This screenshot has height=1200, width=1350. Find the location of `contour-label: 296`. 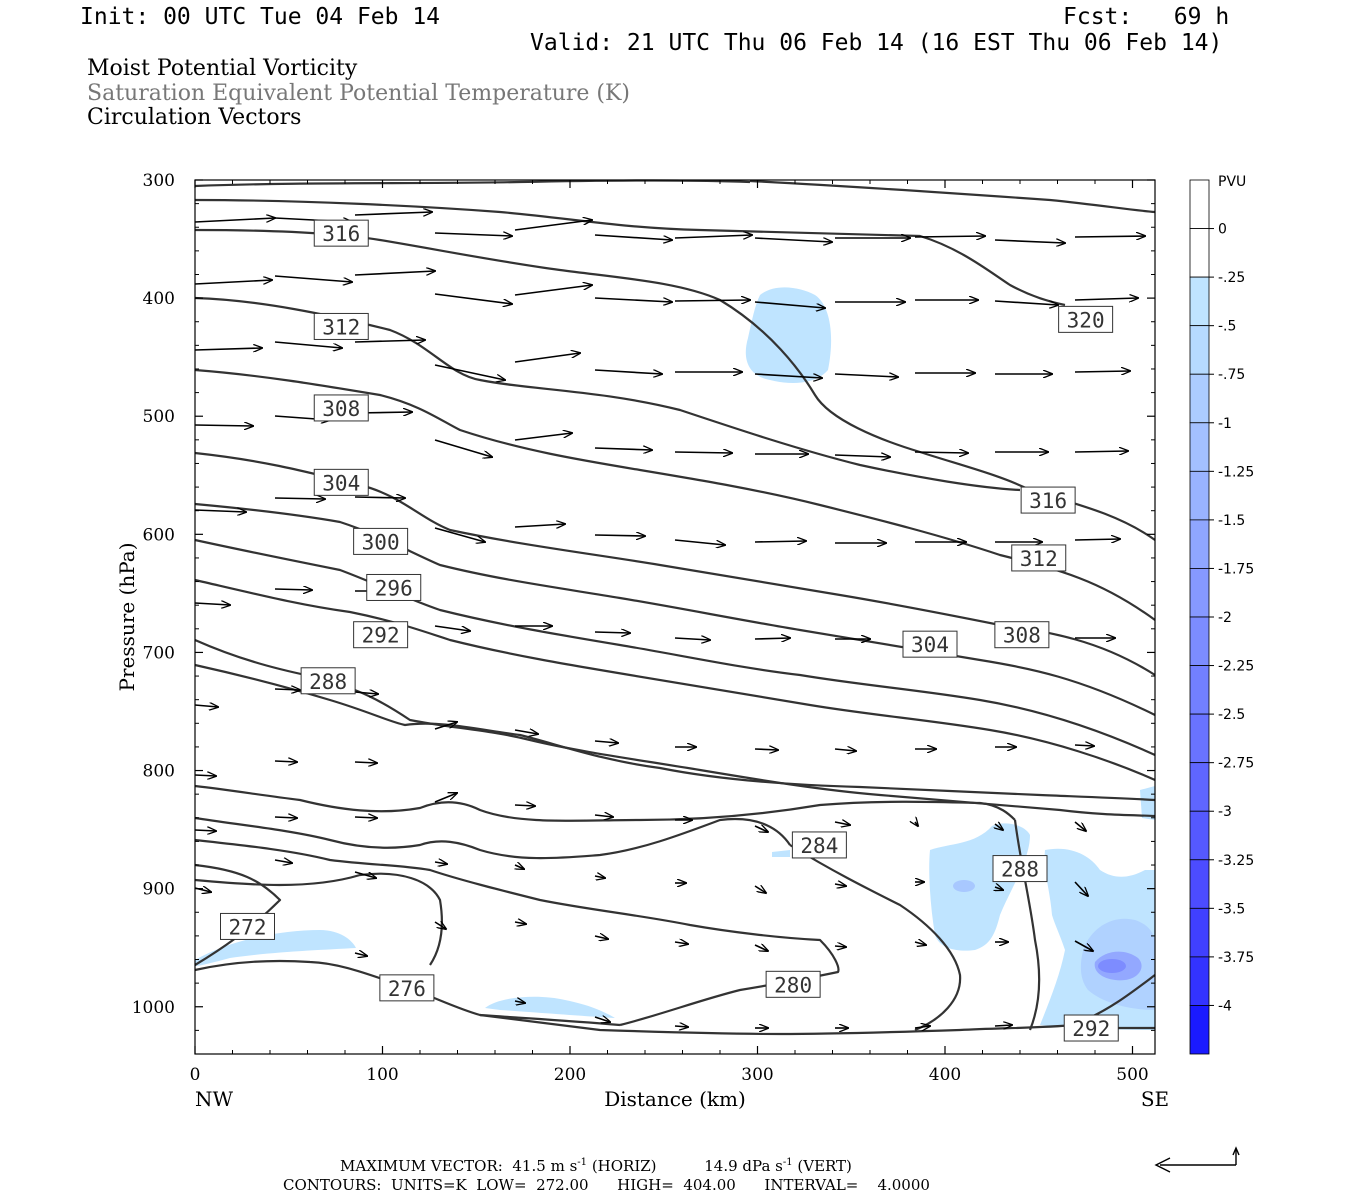

contour-label: 296 is located at coordinates (394, 587).